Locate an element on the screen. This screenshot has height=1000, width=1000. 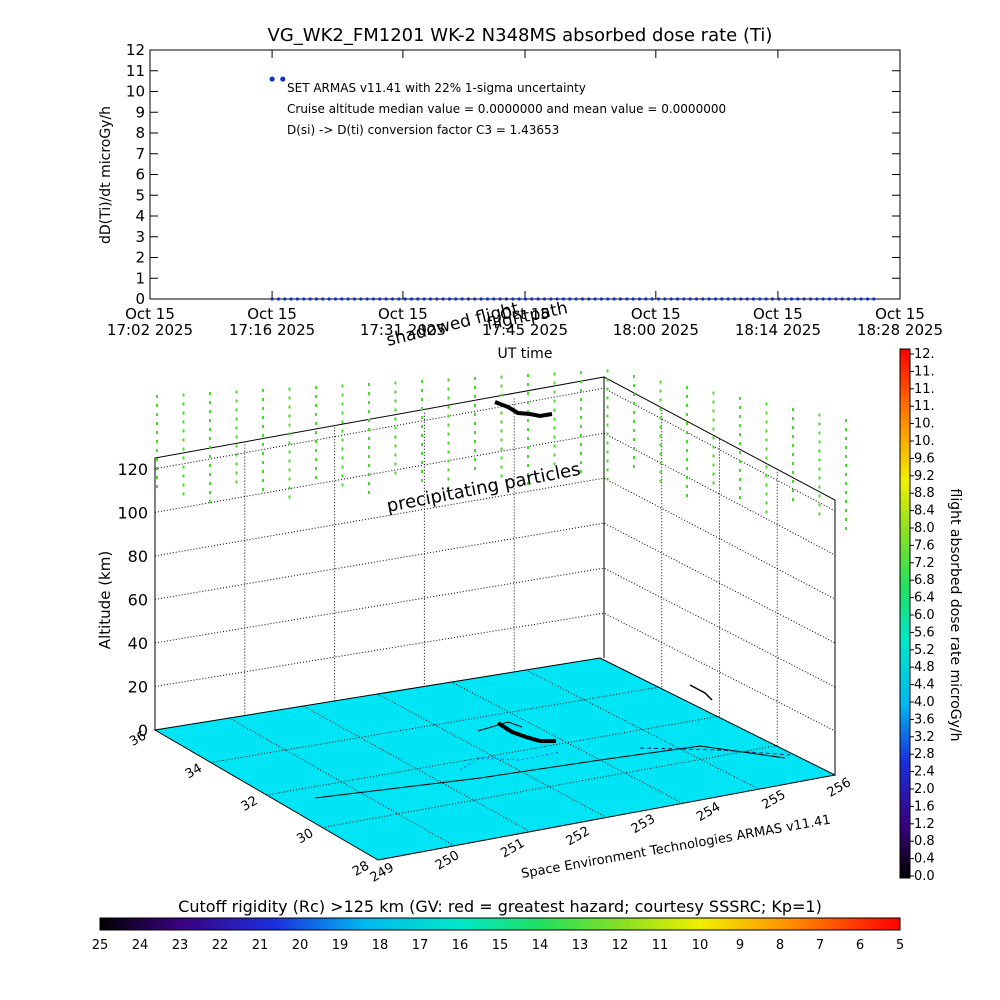
timeseries-x-axis-label: UT time is located at coordinates (525, 354).